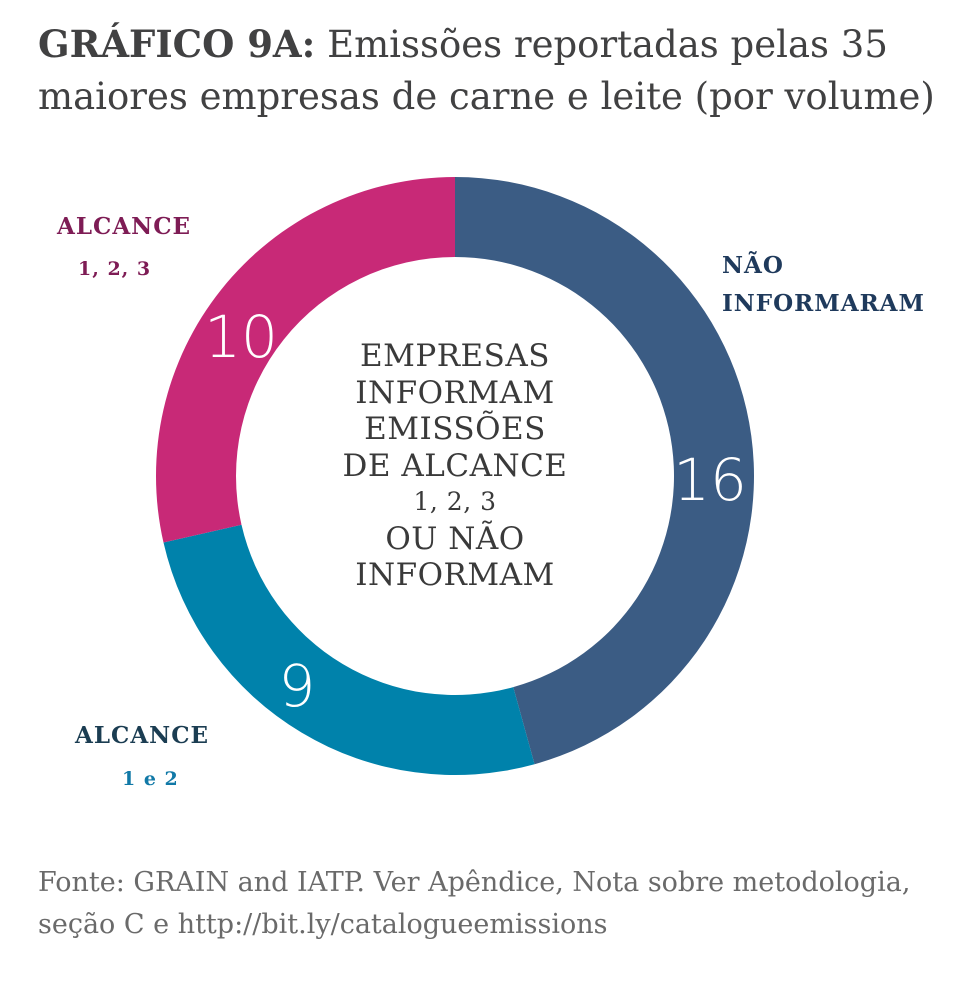  Describe the element at coordinates (455, 501) in the screenshot. I see `center-line: 1, 2, 3` at that location.